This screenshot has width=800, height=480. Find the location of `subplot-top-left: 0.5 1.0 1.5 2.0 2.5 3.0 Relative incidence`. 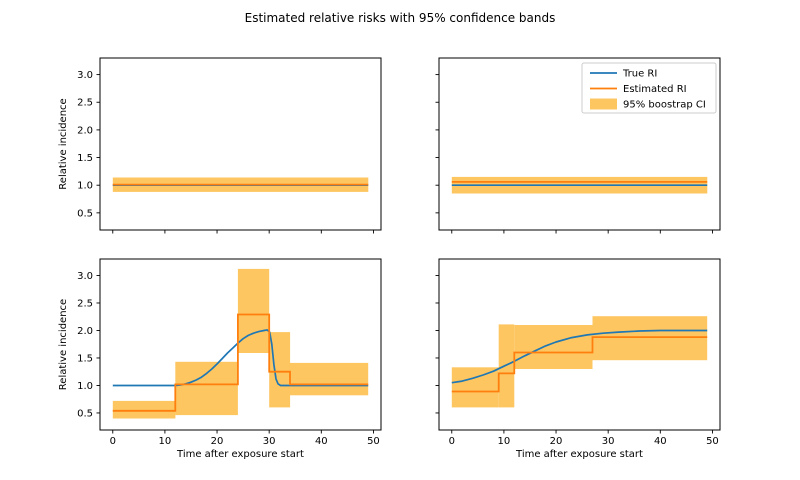

subplot-top-left: 0.5 1.0 1.5 2.0 2.5 3.0 Relative incidence is located at coordinates (220, 145).